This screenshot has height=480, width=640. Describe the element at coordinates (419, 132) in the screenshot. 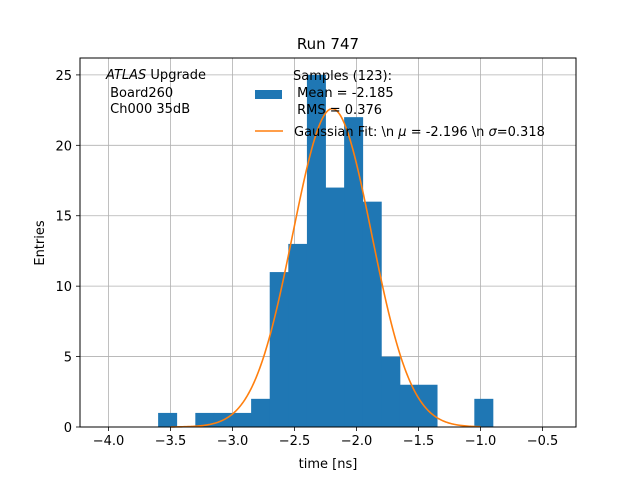

I see `legend-fit-label: Gaussian Fit: \n μ = -2.196 \n σ=0.318` at that location.